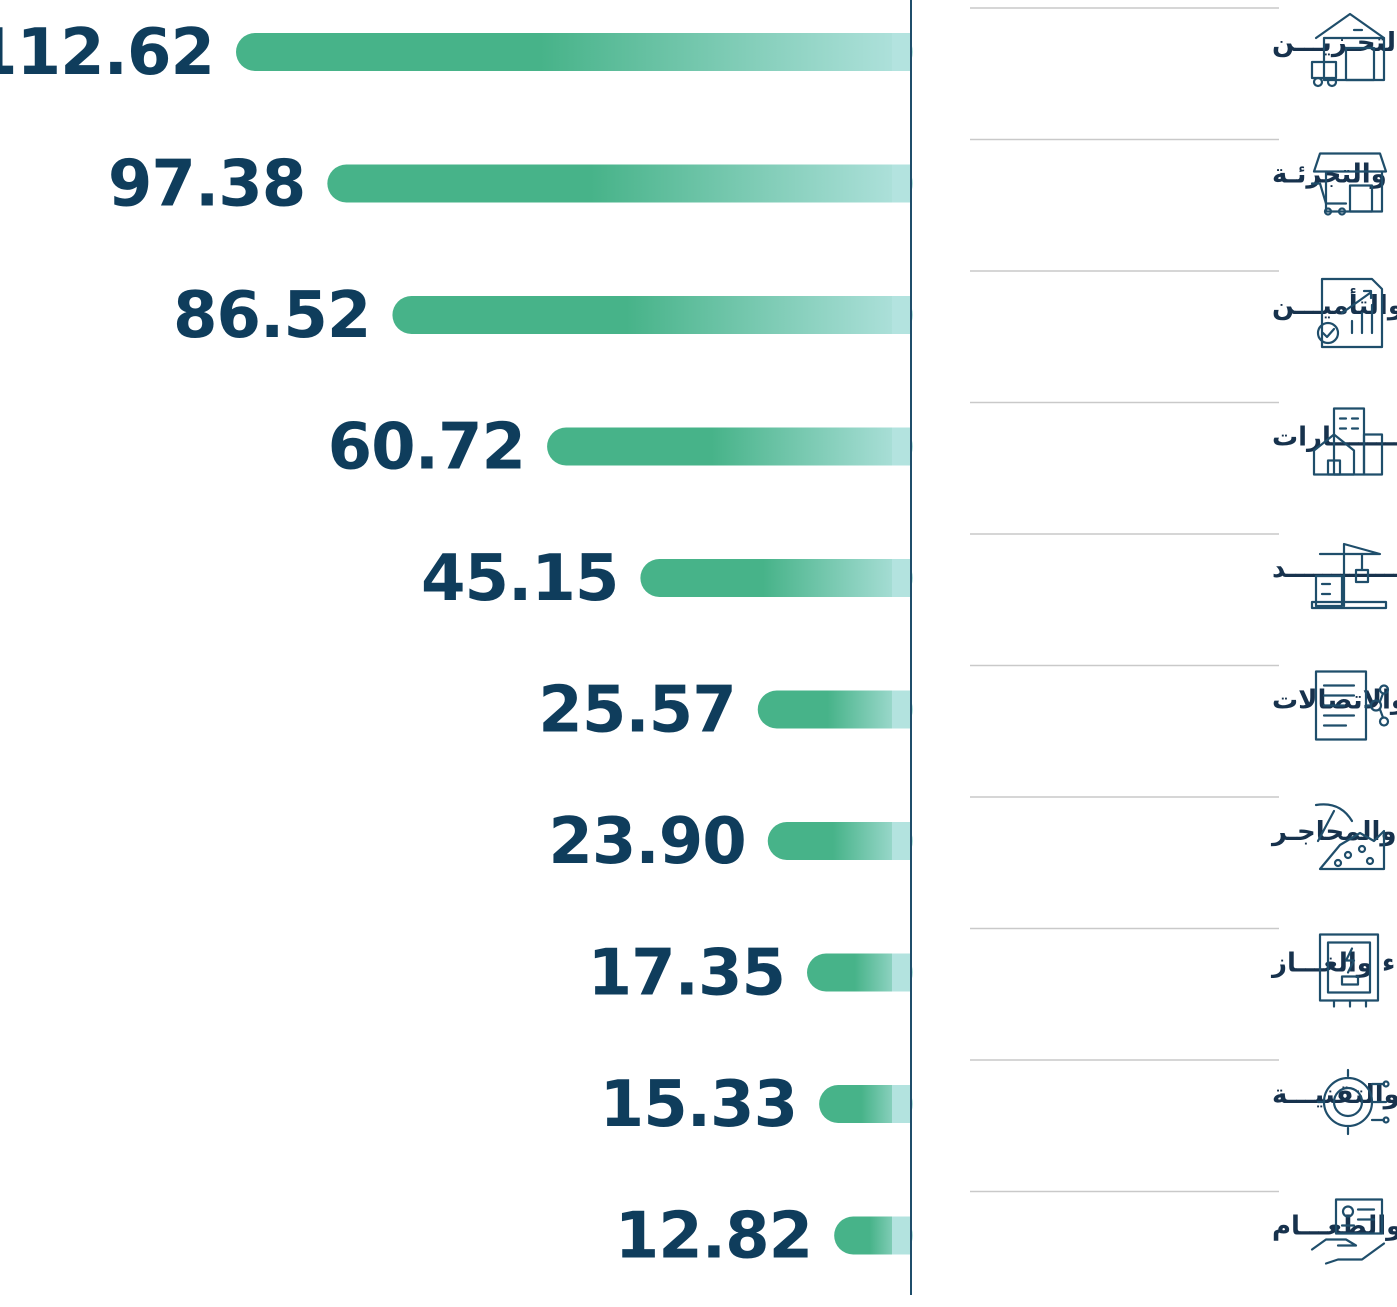  I want to click on finance-report-icon, so click(1350, 313).